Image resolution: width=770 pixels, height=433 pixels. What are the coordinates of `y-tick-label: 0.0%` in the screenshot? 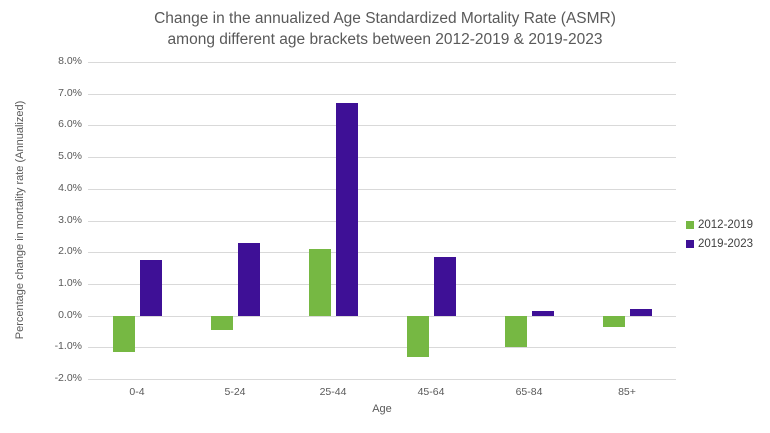 It's located at (70, 314).